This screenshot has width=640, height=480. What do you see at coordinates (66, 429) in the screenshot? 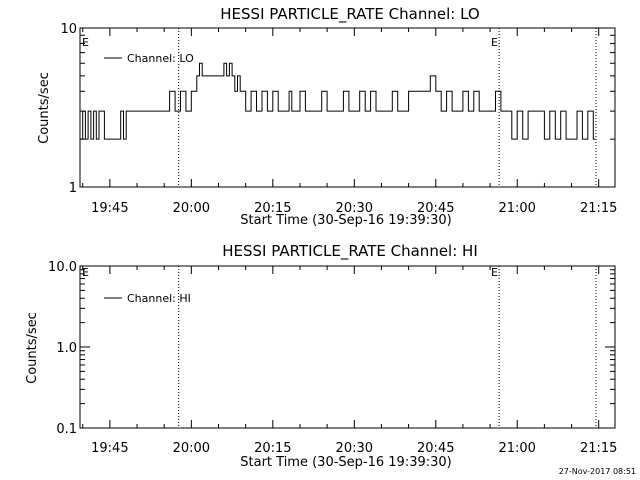
I see `hi-y-tick-label: 0.1` at bounding box center [66, 429].